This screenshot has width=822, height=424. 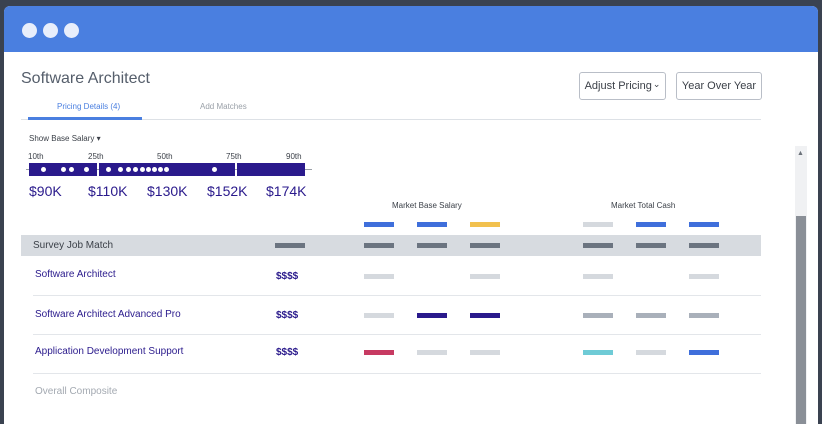 I want to click on percentile-label: 50th, so click(x=165, y=156).